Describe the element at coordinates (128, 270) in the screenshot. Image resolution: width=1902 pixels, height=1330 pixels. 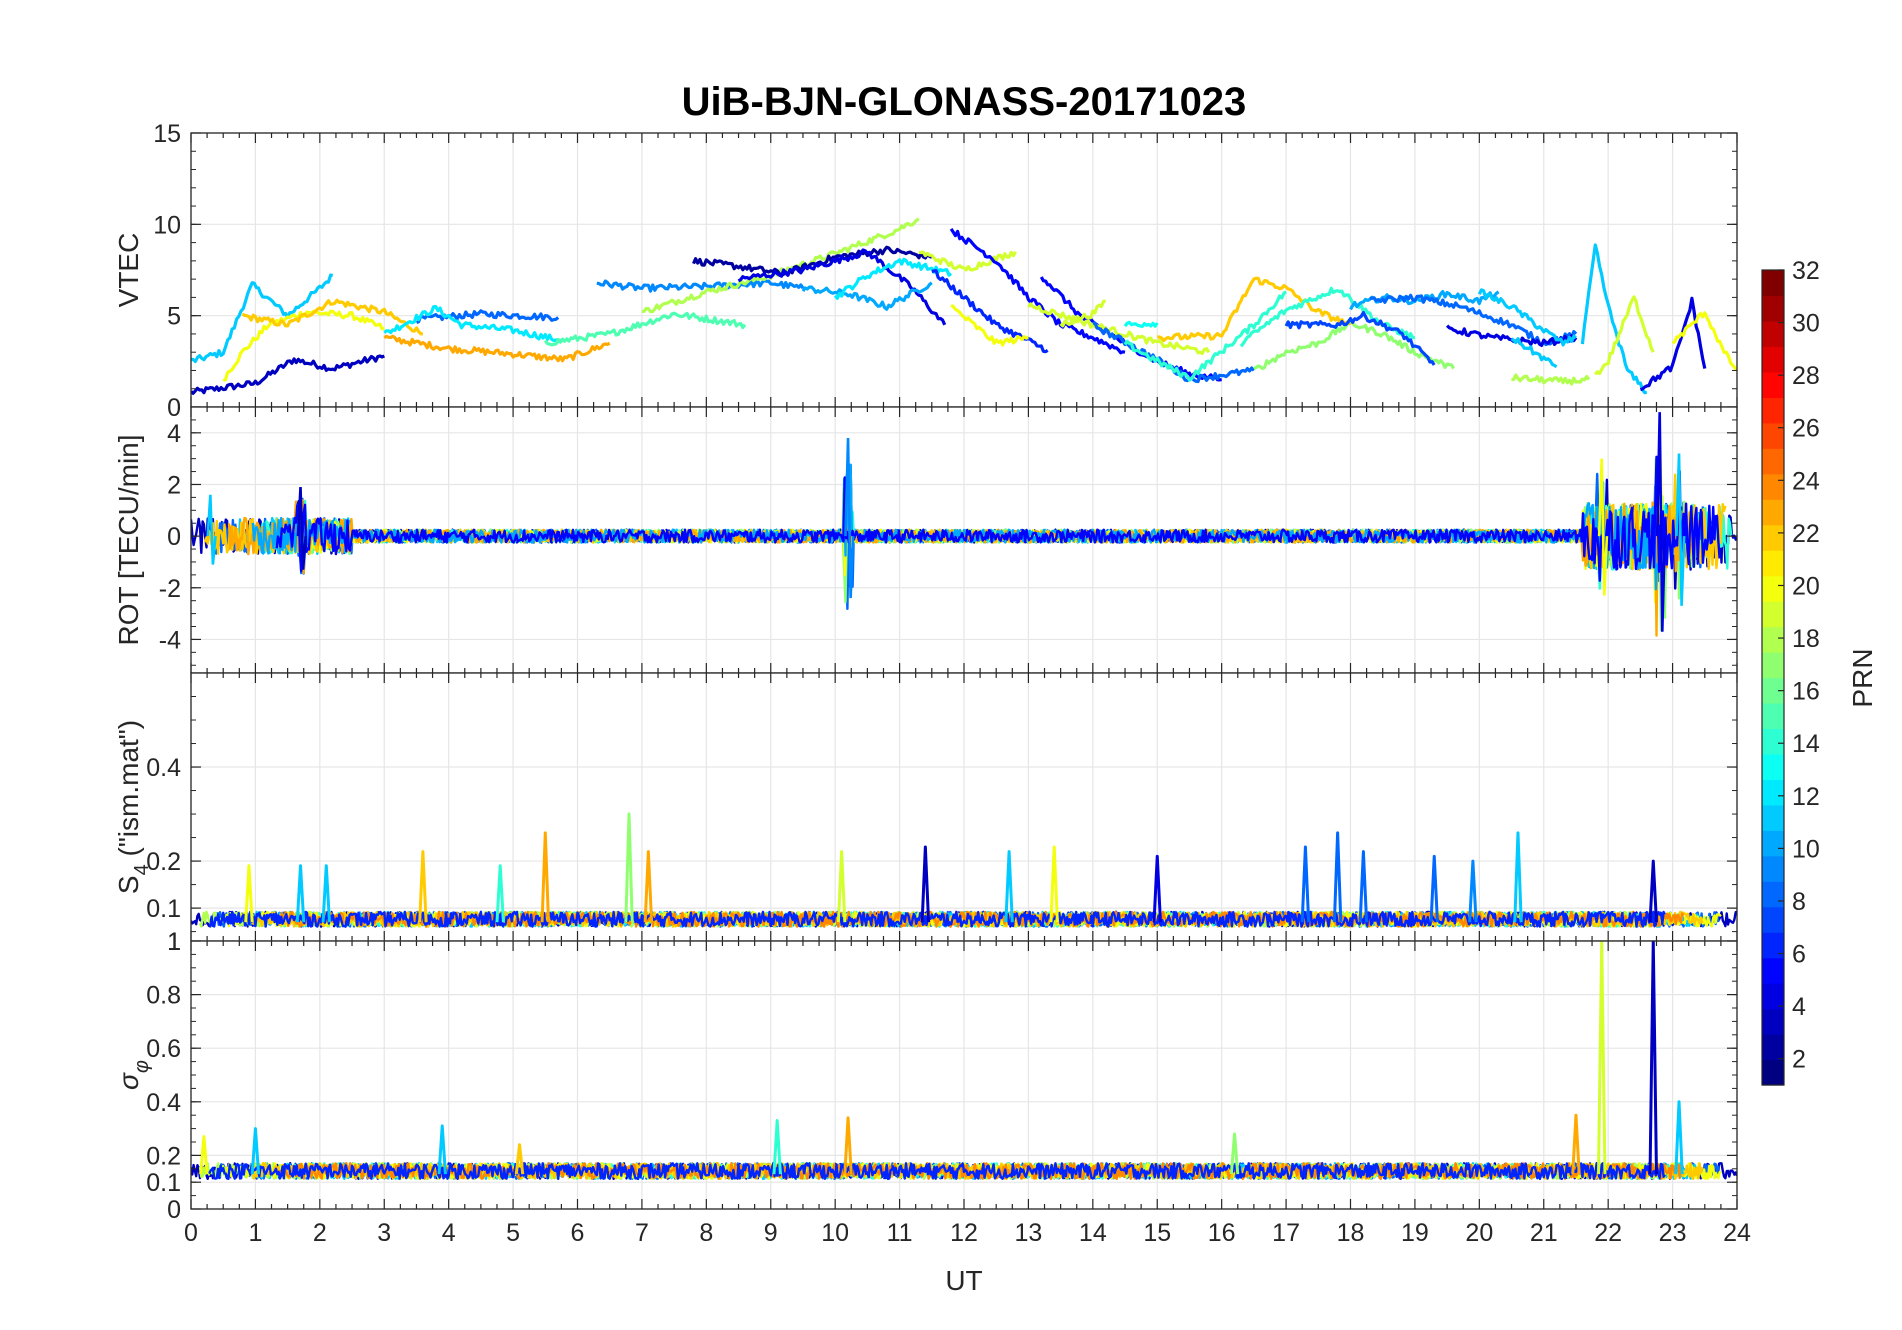
I see `y-axis-label: VTEC` at that location.